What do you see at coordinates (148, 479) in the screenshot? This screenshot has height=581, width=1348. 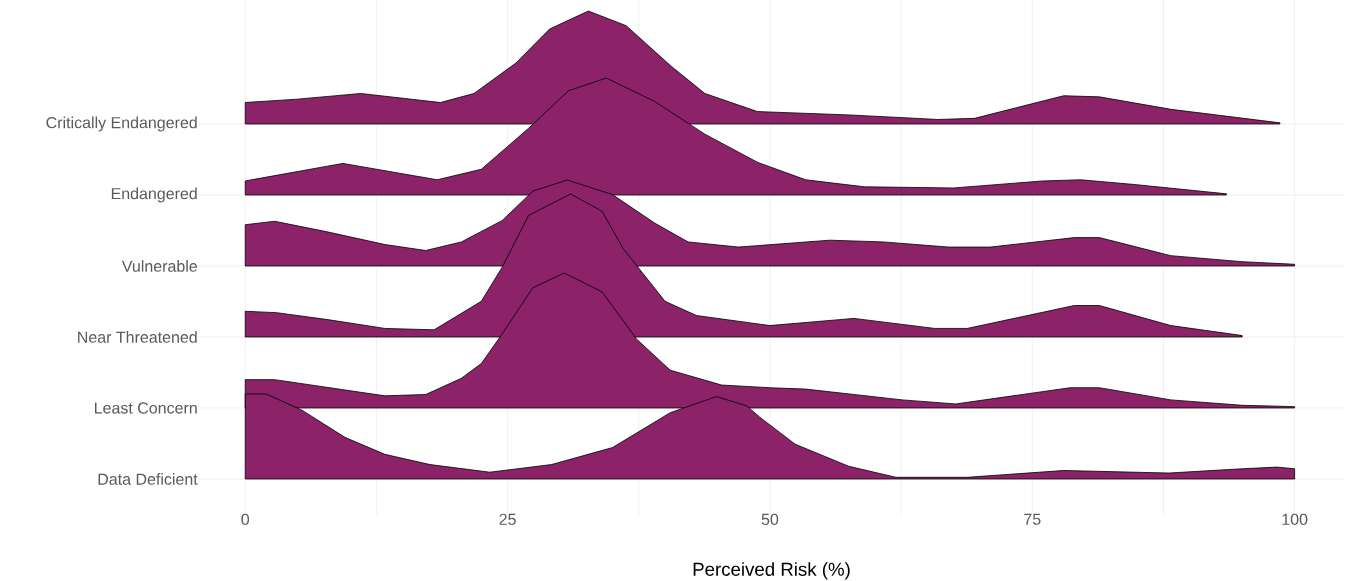 I see `text: Data Deficient` at bounding box center [148, 479].